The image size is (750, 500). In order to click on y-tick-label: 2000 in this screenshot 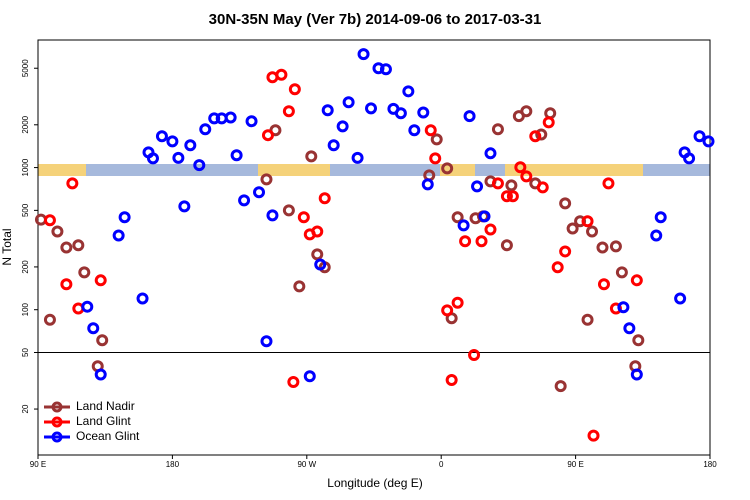, I will do `click(25, 124)`.